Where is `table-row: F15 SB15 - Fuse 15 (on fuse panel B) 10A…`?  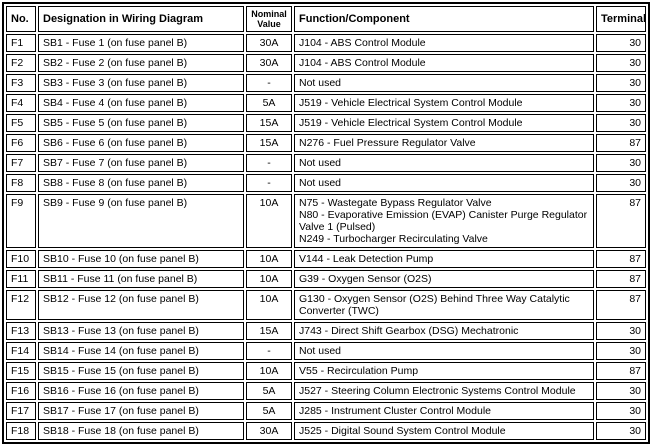 table-row: F15 SB15 - Fuse 15 (on fuse panel B) 10A… is located at coordinates (326, 371).